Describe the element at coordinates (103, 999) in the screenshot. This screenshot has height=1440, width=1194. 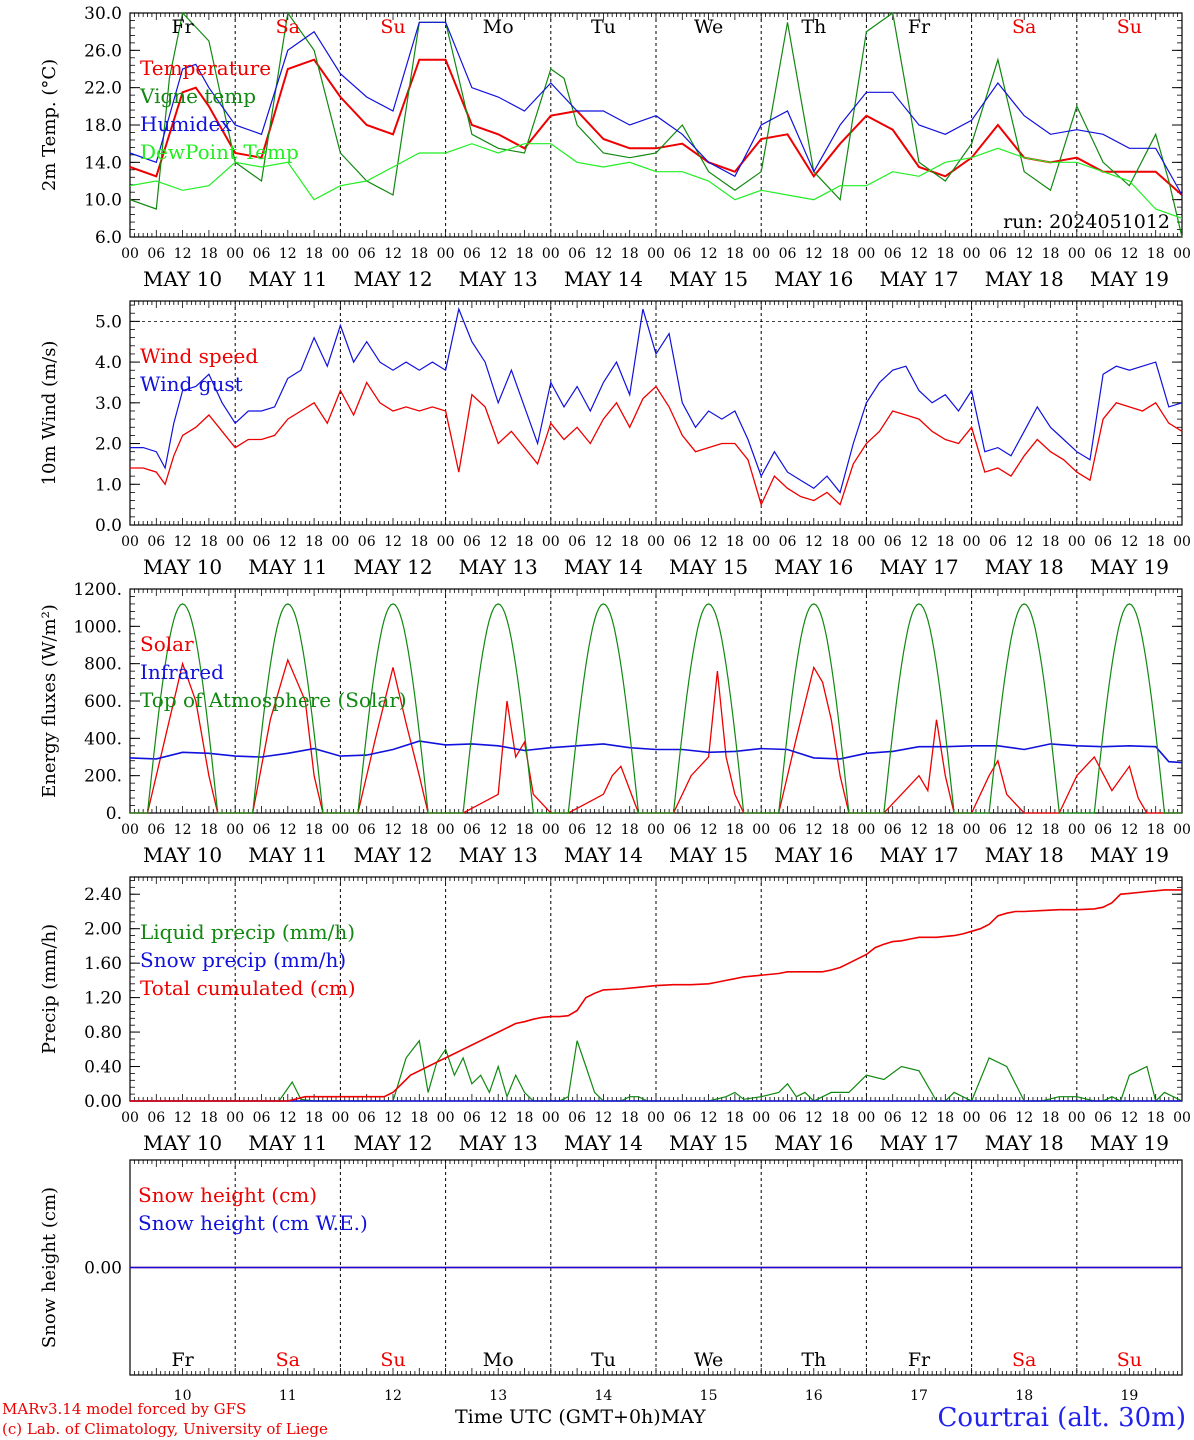
I see `y-tick-label: 1.20` at that location.